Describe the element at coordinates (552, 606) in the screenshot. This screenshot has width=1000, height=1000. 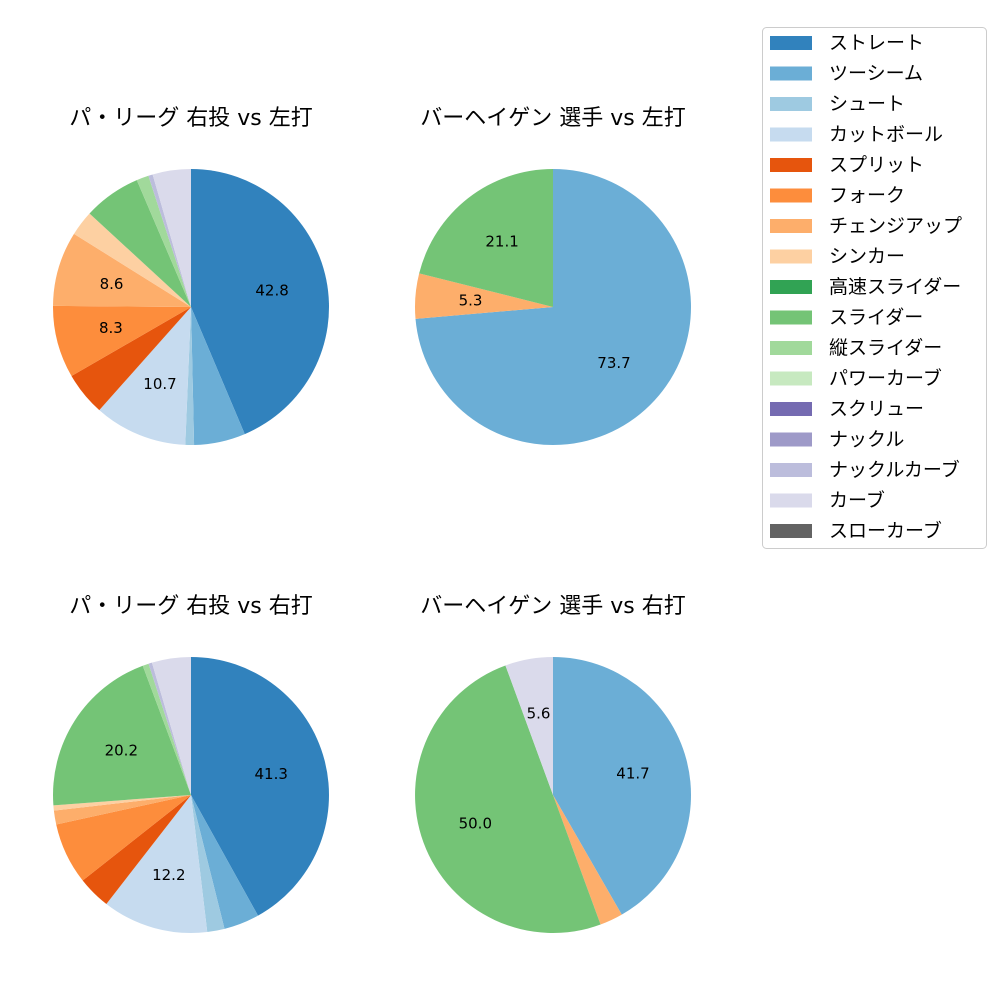
I see `pie-title-3: バーヘイゲン 選手 vs 右打` at that location.